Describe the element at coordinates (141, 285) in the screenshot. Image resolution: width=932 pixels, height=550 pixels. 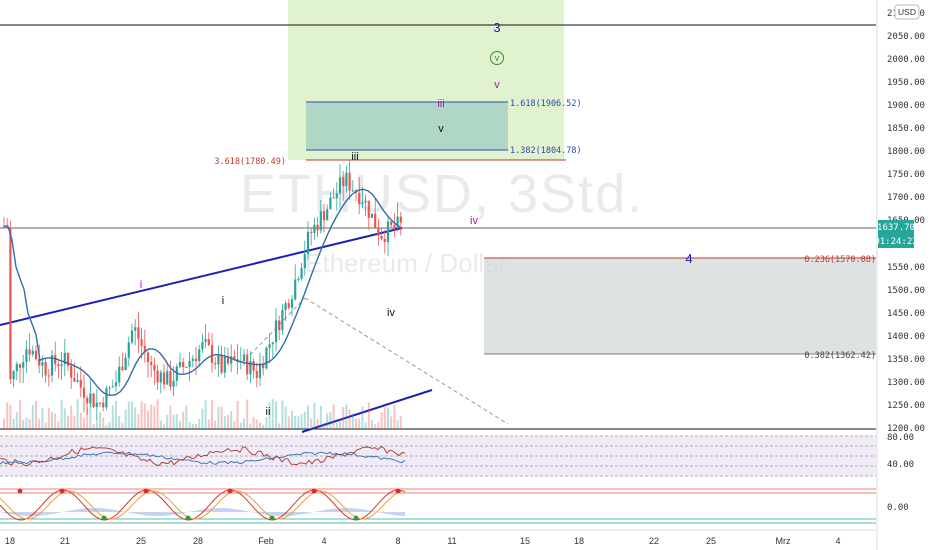
I see `wave-label-i-purple: i` at that location.